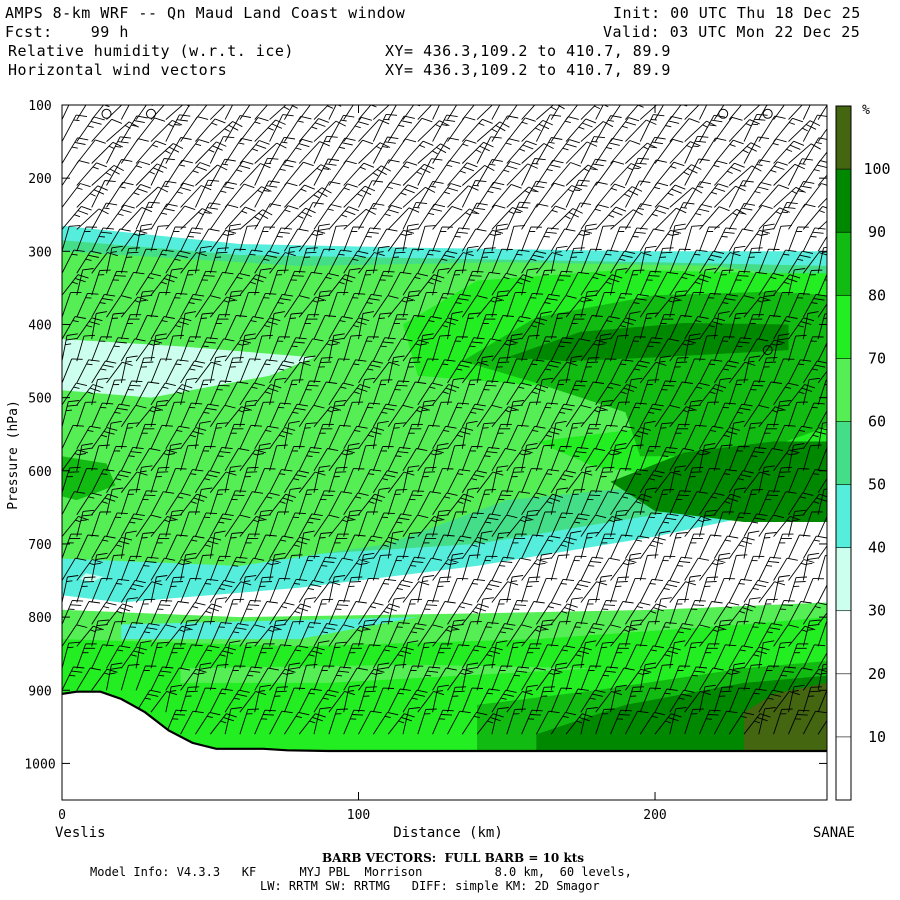 This screenshot has height=900, width=900. I want to click on terrain-line, so click(444, 721).